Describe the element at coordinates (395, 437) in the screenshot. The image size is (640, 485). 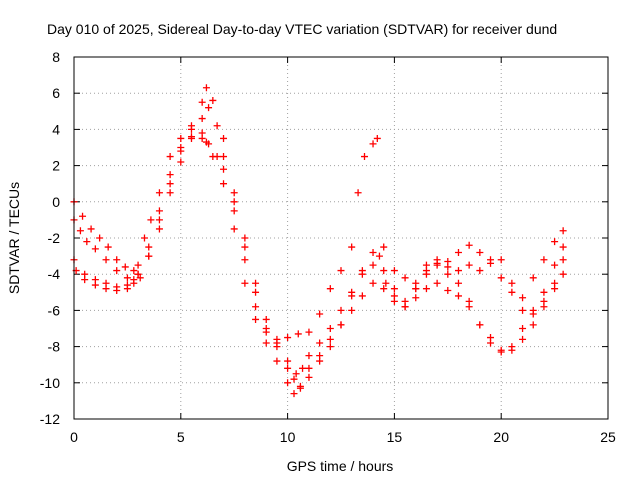
I see `x-tick-label: 15` at that location.